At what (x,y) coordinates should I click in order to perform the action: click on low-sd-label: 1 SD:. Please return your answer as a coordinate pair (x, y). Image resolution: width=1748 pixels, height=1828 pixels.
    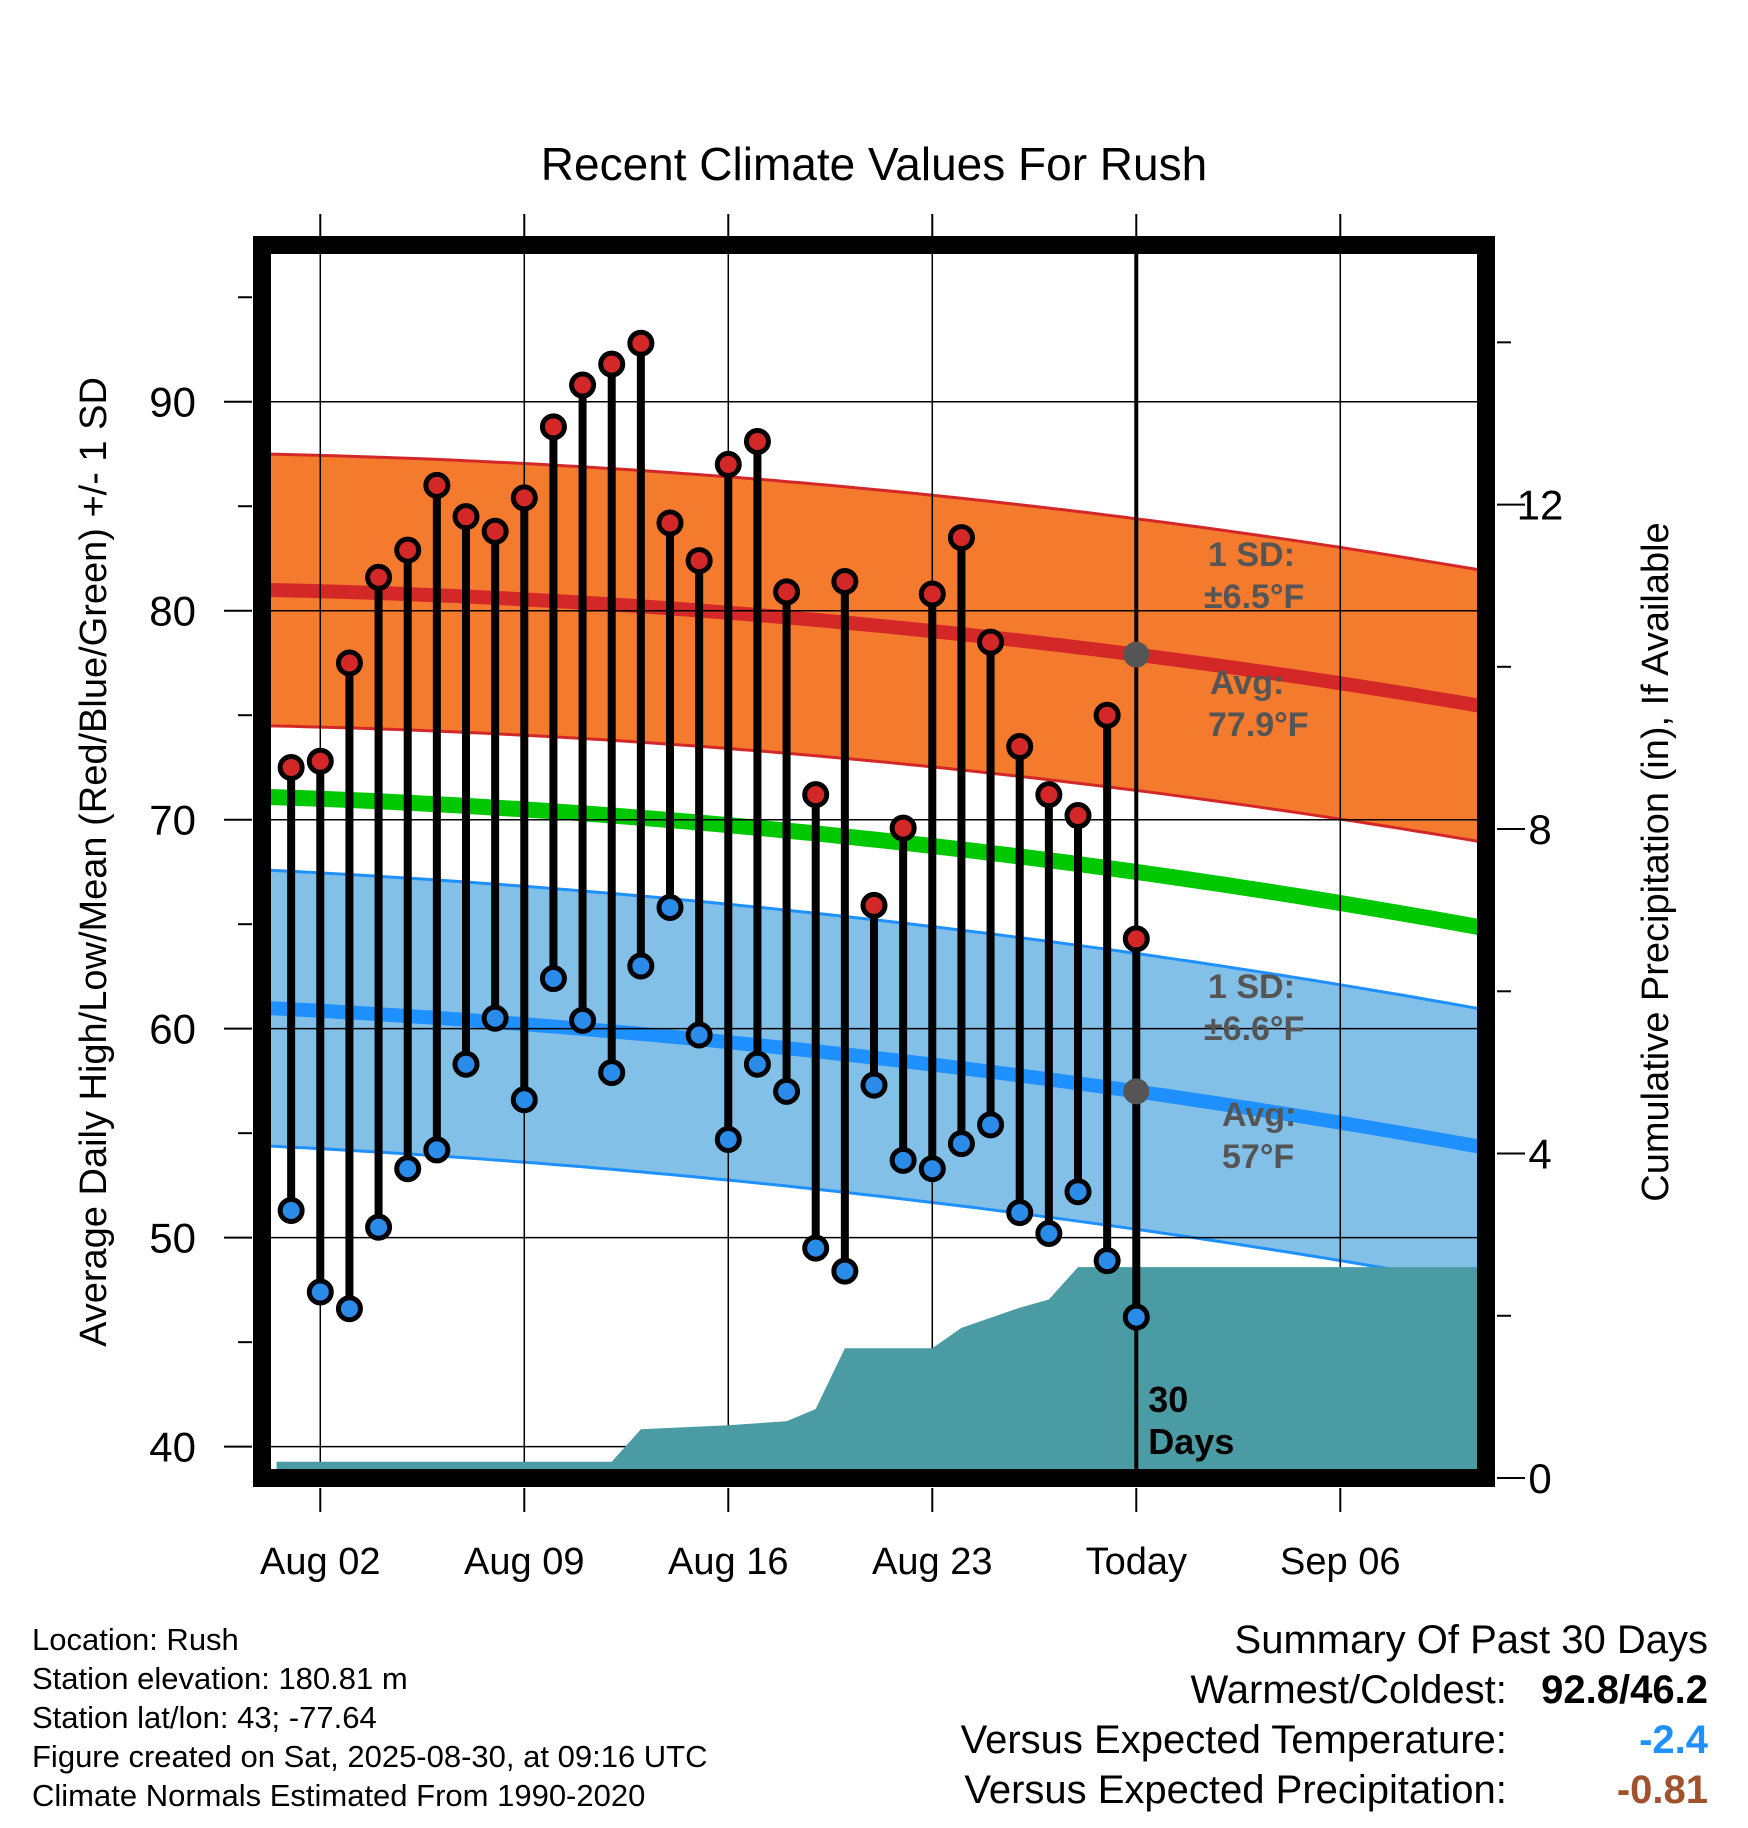
    Looking at the image, I should click on (1251, 987).